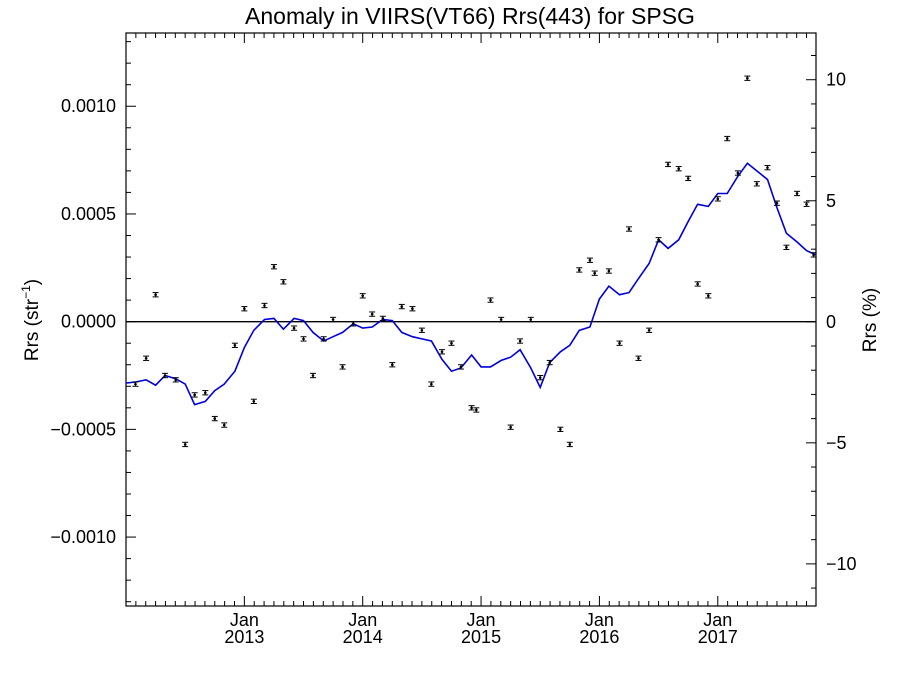  I want to click on y2-tick-label: −10, so click(841, 564).